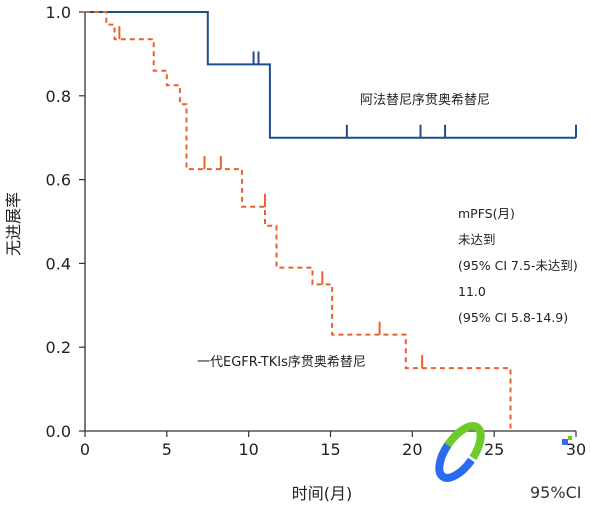  I want to click on y-axis-title: 无进展率, so click(13, 224).